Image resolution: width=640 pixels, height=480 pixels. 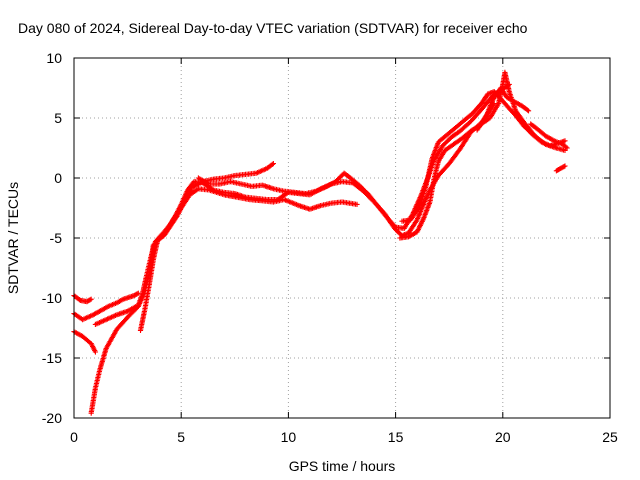 What do you see at coordinates (58, 178) in the screenshot?
I see `y-tick-label: 0` at bounding box center [58, 178].